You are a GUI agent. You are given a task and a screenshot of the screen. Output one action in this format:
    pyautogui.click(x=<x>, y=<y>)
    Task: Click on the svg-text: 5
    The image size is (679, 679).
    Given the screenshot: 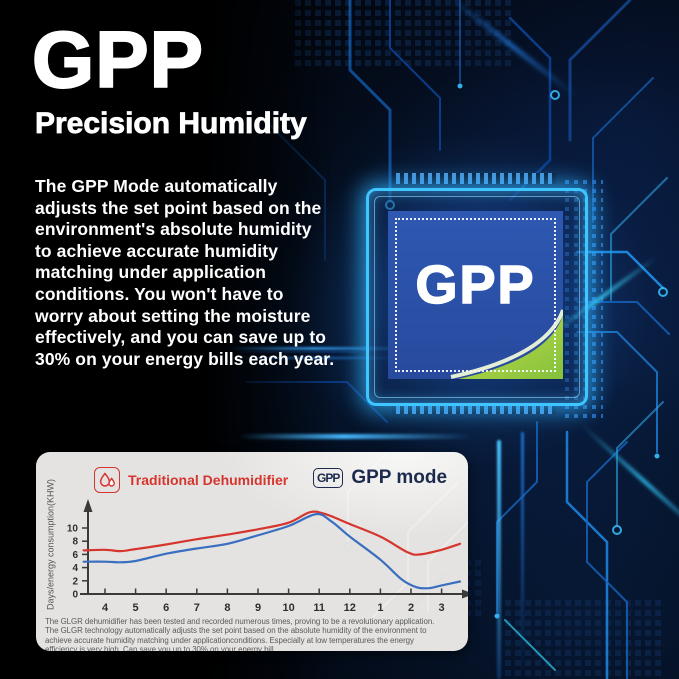 What is the action you would take?
    pyautogui.click(x=136, y=608)
    